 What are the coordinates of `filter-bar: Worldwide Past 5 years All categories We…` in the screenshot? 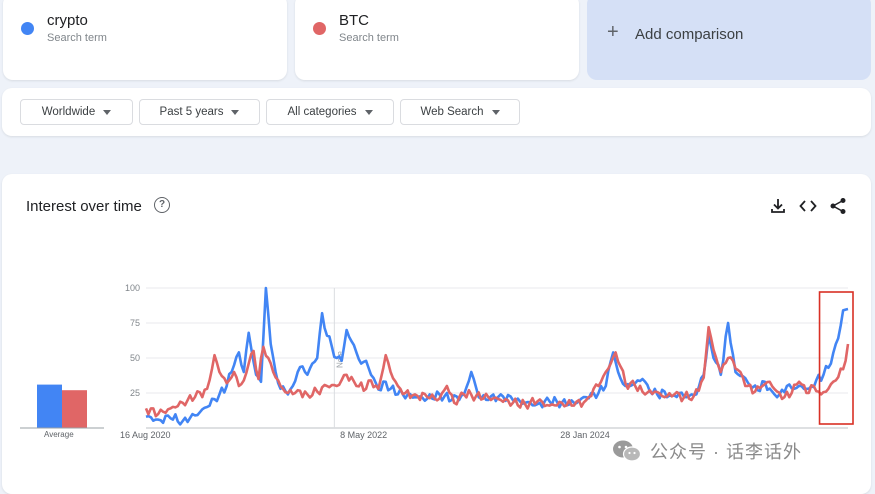 It's located at (436, 112).